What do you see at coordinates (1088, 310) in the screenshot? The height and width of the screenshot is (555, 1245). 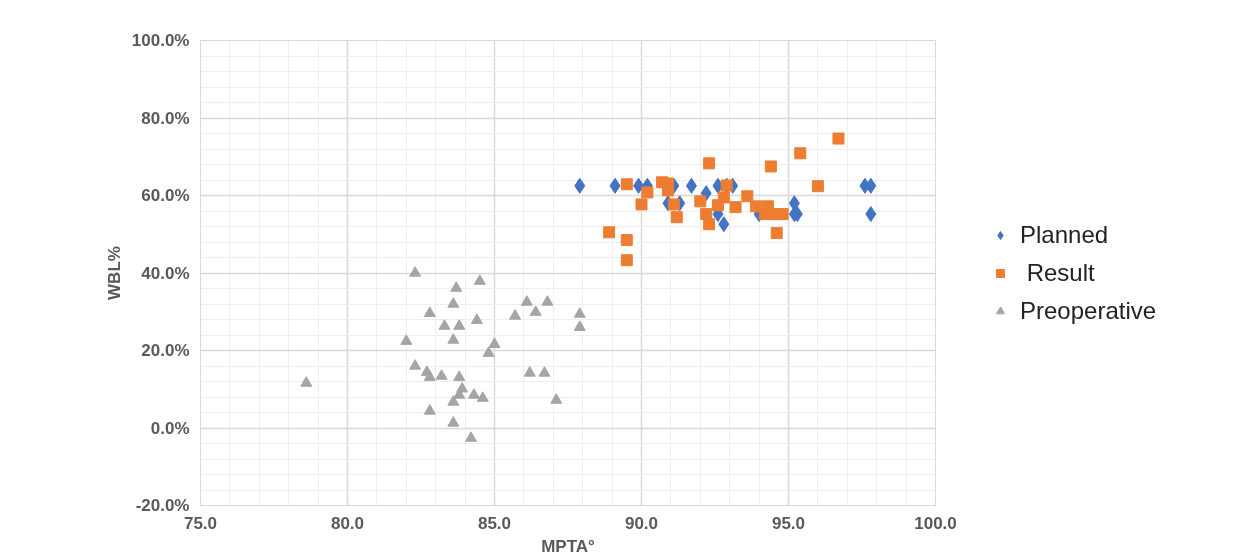 I see `legend-label: Preoperative` at bounding box center [1088, 310].